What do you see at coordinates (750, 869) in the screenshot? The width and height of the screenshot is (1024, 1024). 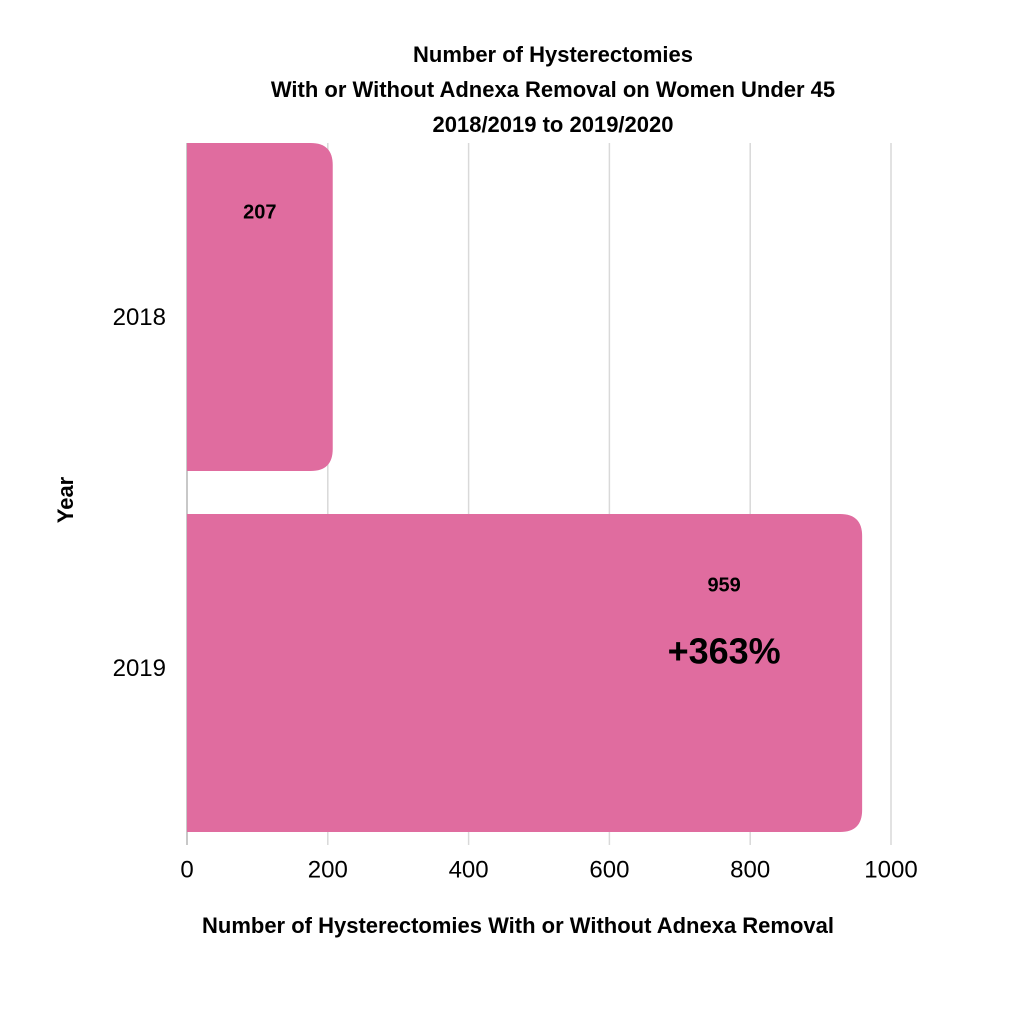 I see `x-tick-label: 800` at bounding box center [750, 869].